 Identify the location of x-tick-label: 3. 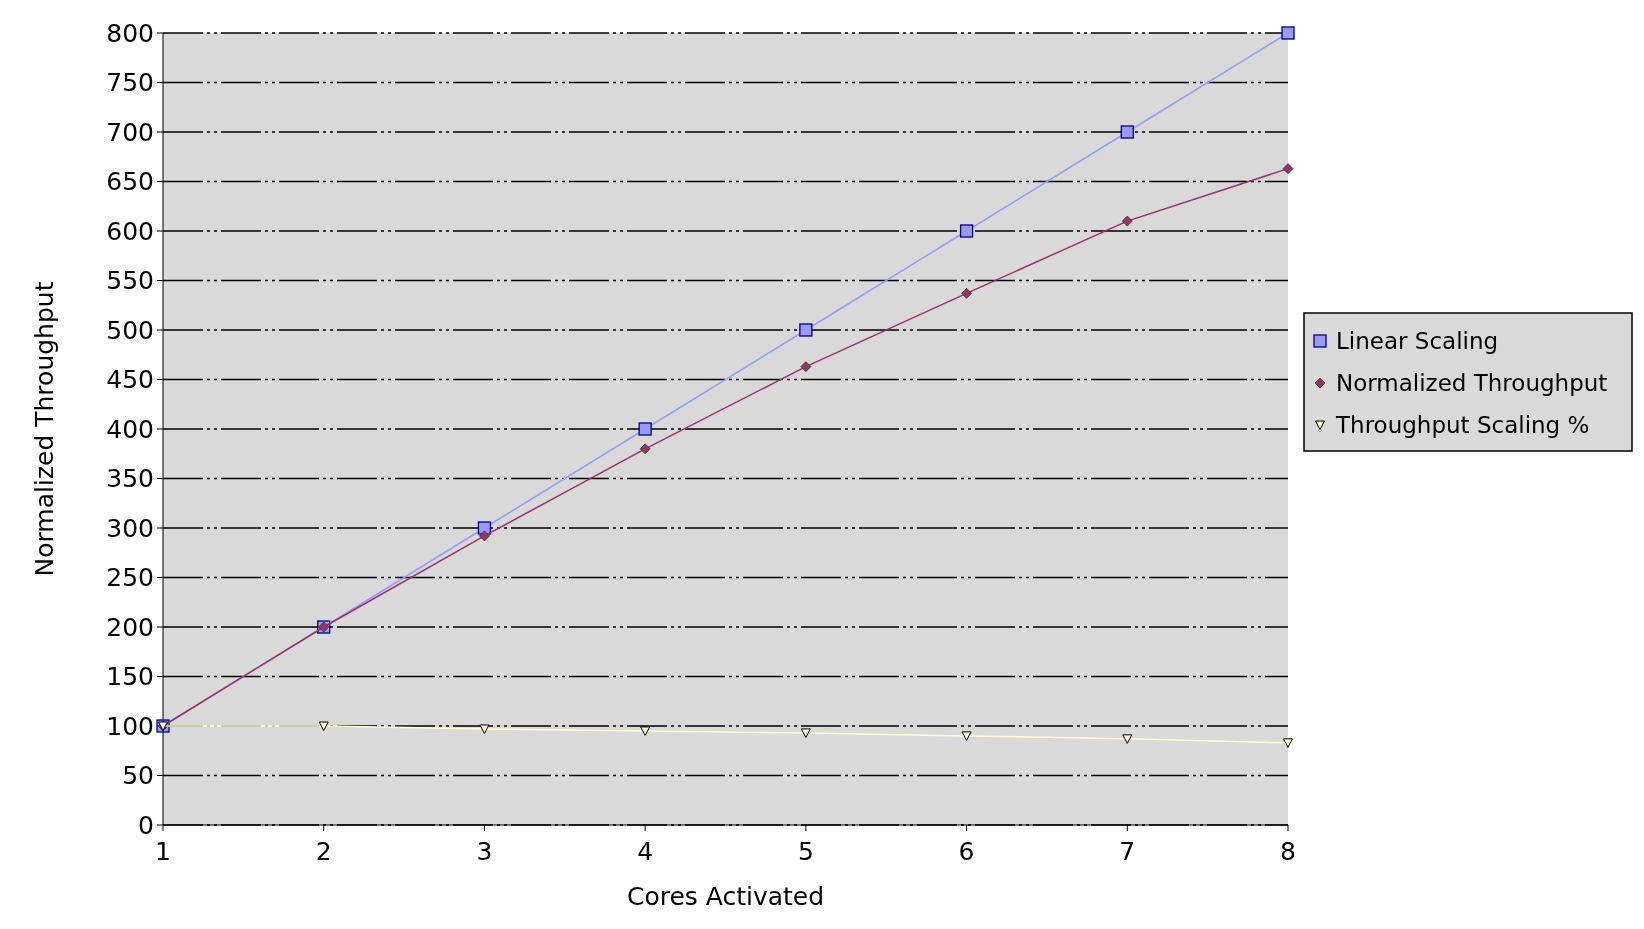
(484, 851).